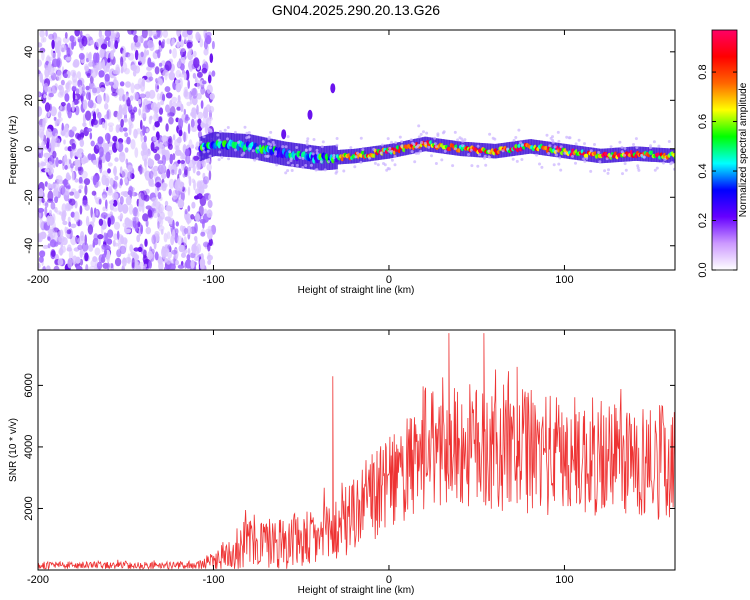 This screenshot has height=600, width=750. What do you see at coordinates (284, 134) in the screenshot?
I see `branch-mark` at bounding box center [284, 134].